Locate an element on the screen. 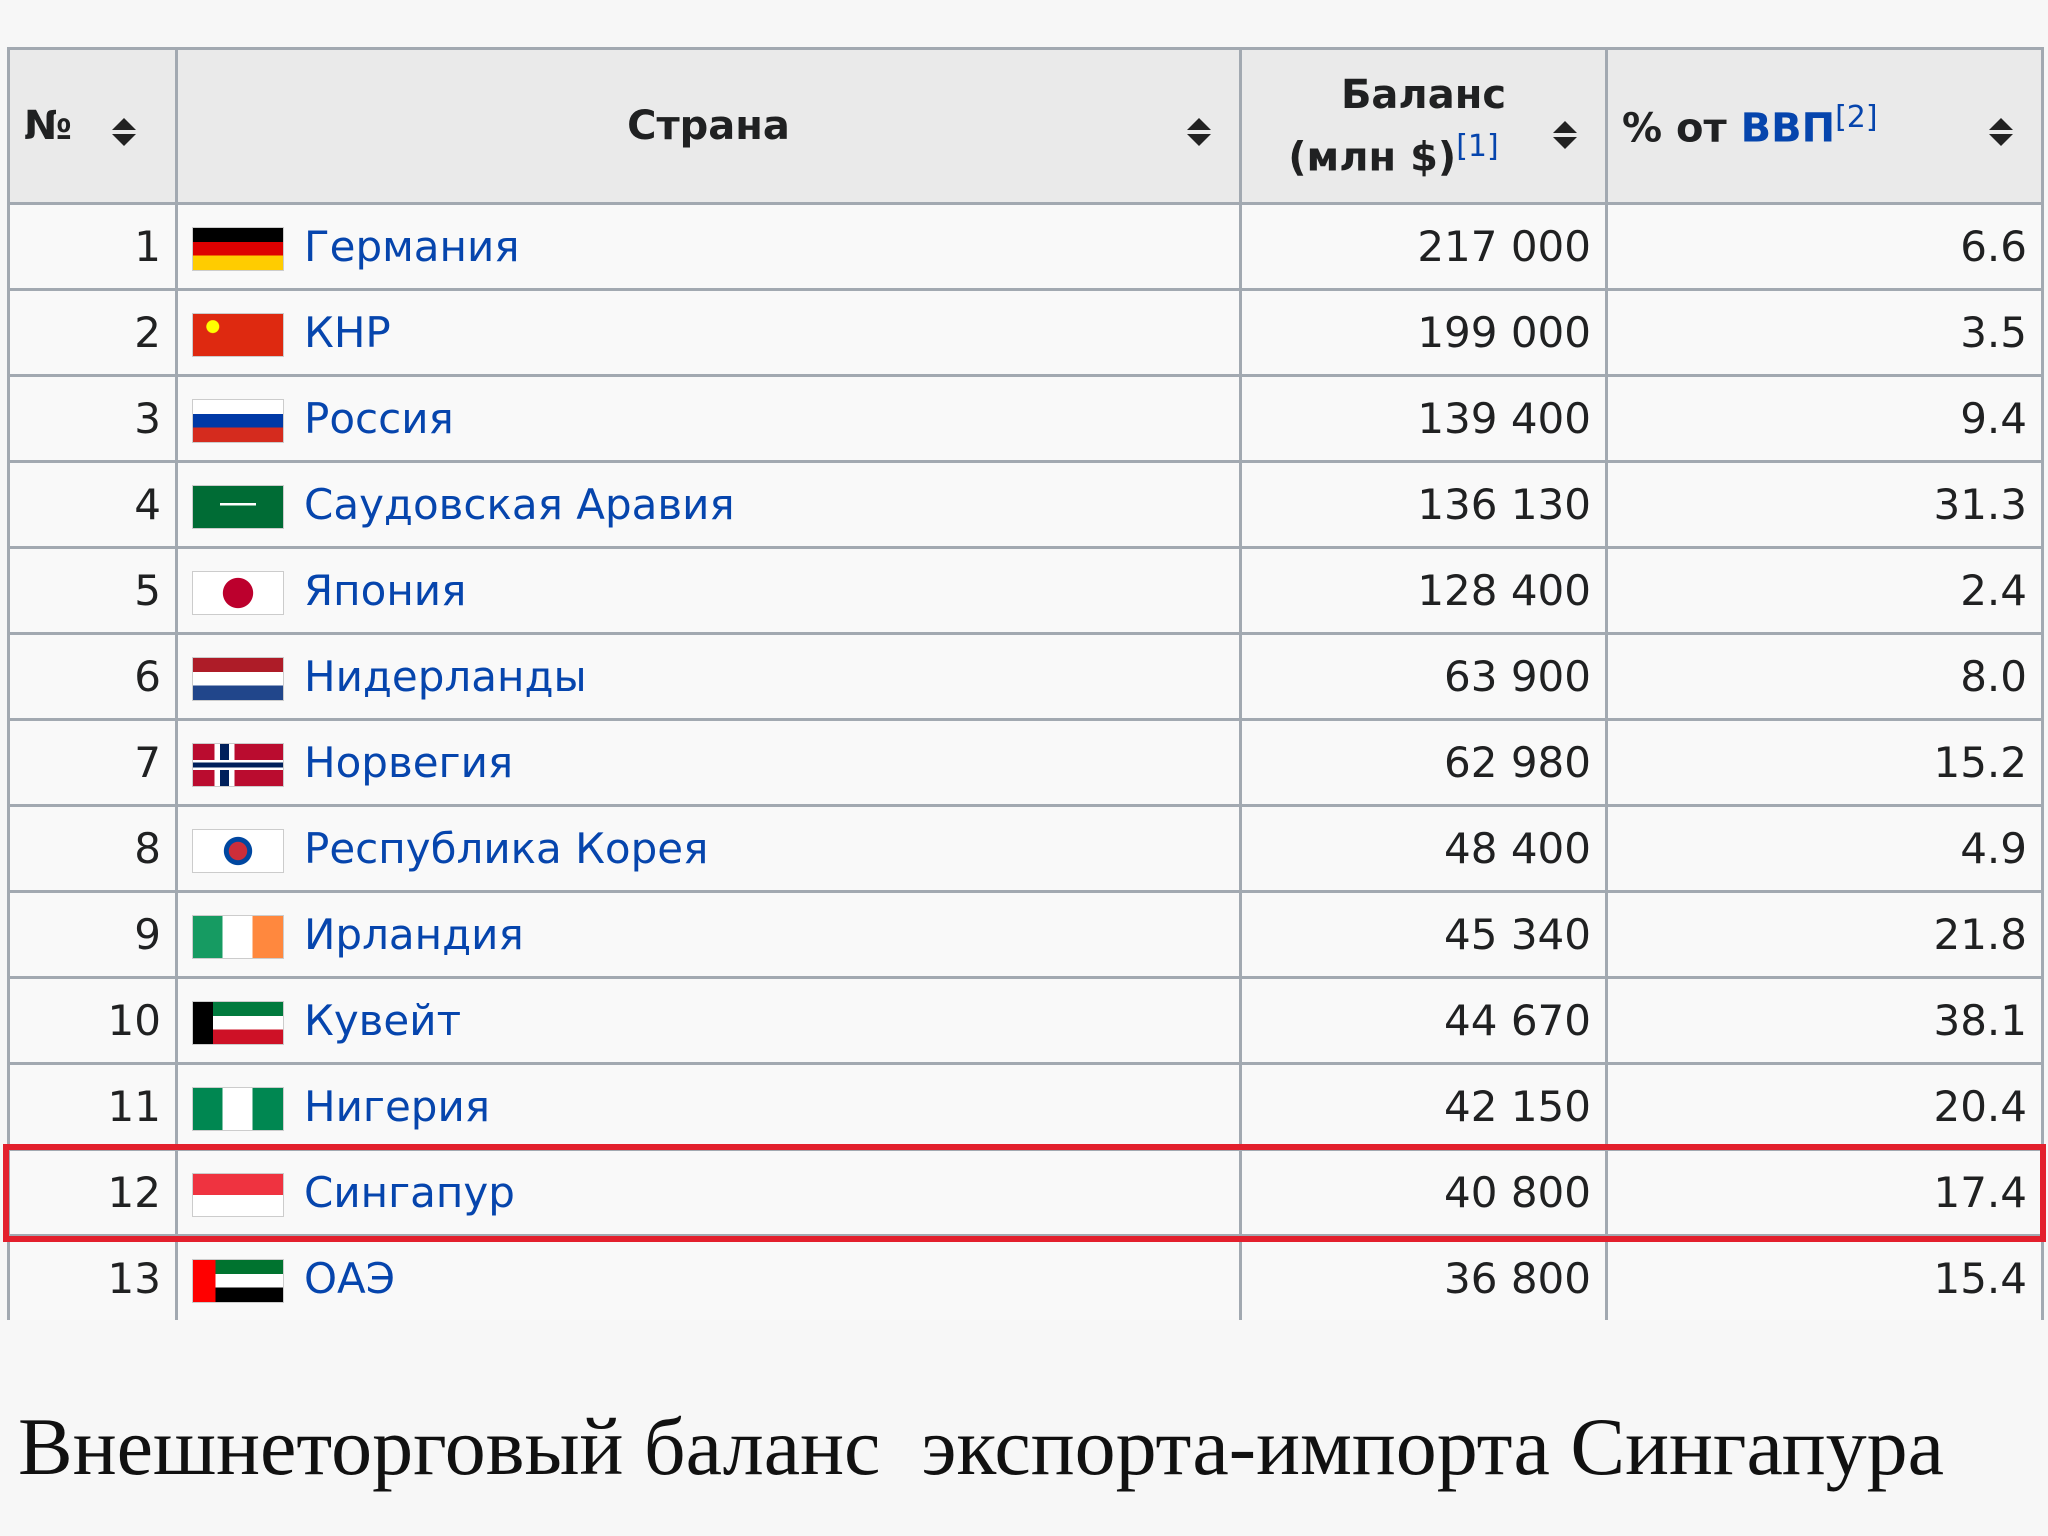 The height and width of the screenshot is (1536, 2048). reference: [2] is located at coordinates (1856, 118).